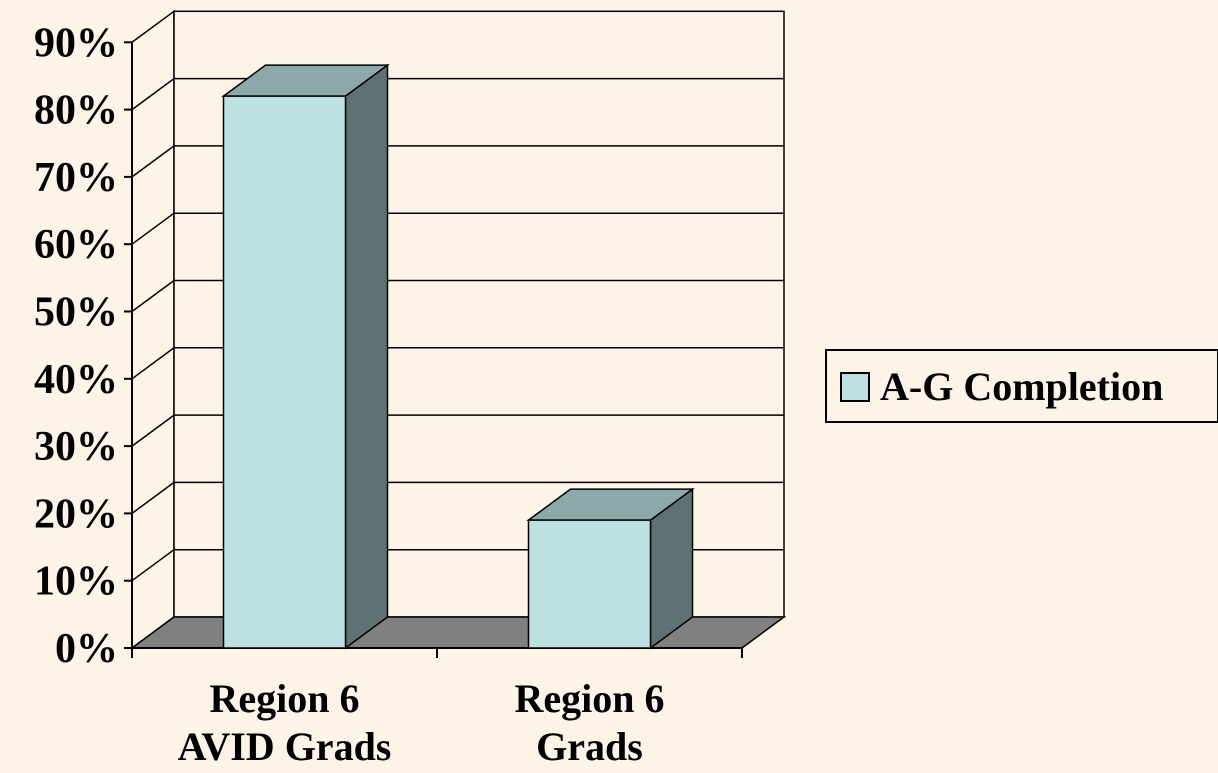 This screenshot has width=1218, height=773. I want to click on legend-box, so click(1021, 386).